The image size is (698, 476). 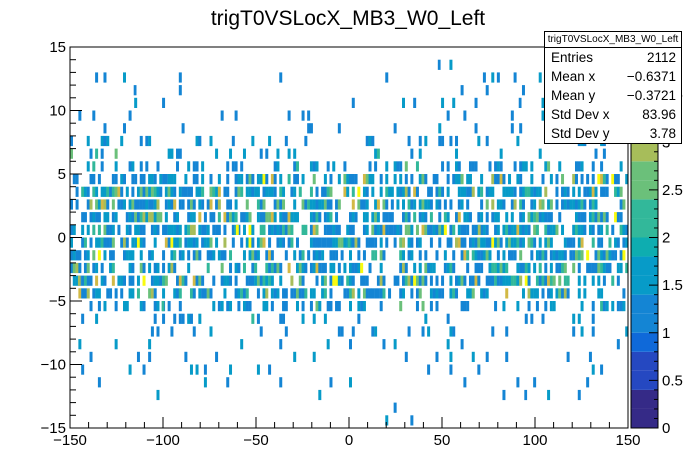 I want to click on x-tick-label: −150, so click(x=70, y=440).